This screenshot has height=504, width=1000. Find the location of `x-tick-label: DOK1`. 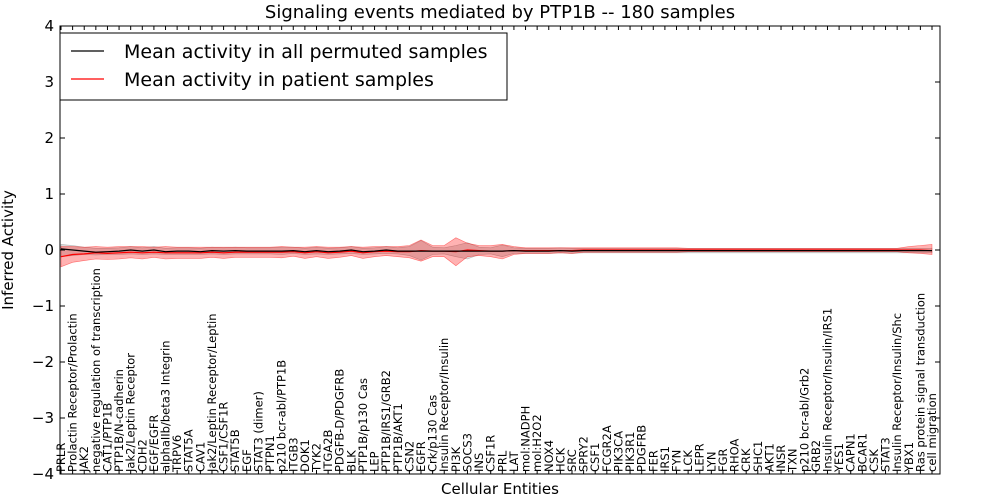

x-tick-label: DOK1 is located at coordinates (305, 455).